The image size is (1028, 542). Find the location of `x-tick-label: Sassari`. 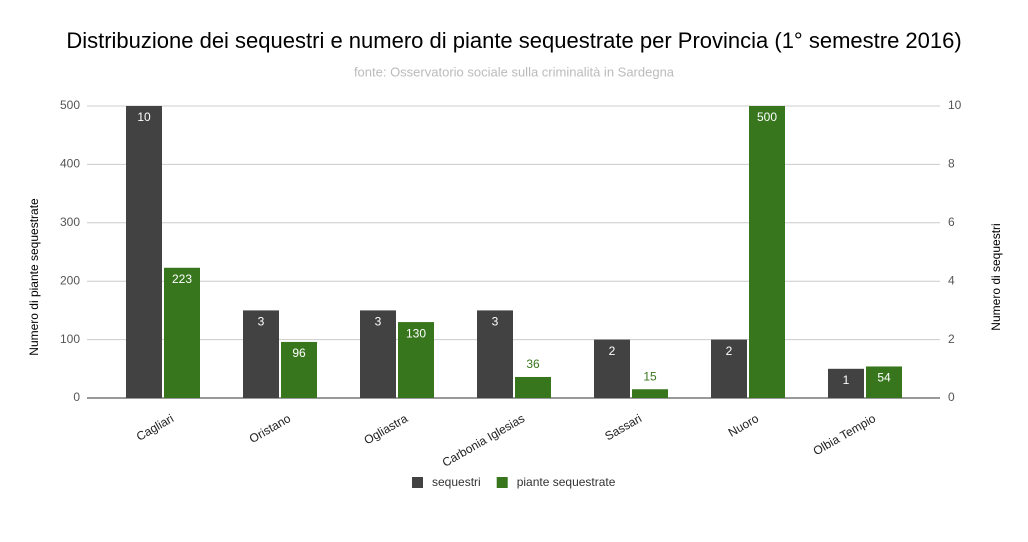

x-tick-label: Sassari is located at coordinates (623, 427).